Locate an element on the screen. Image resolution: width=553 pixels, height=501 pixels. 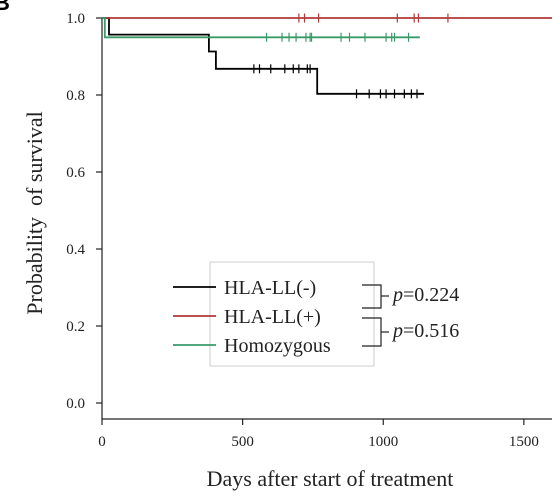
x-tick-label: 1000 is located at coordinates (383, 442).